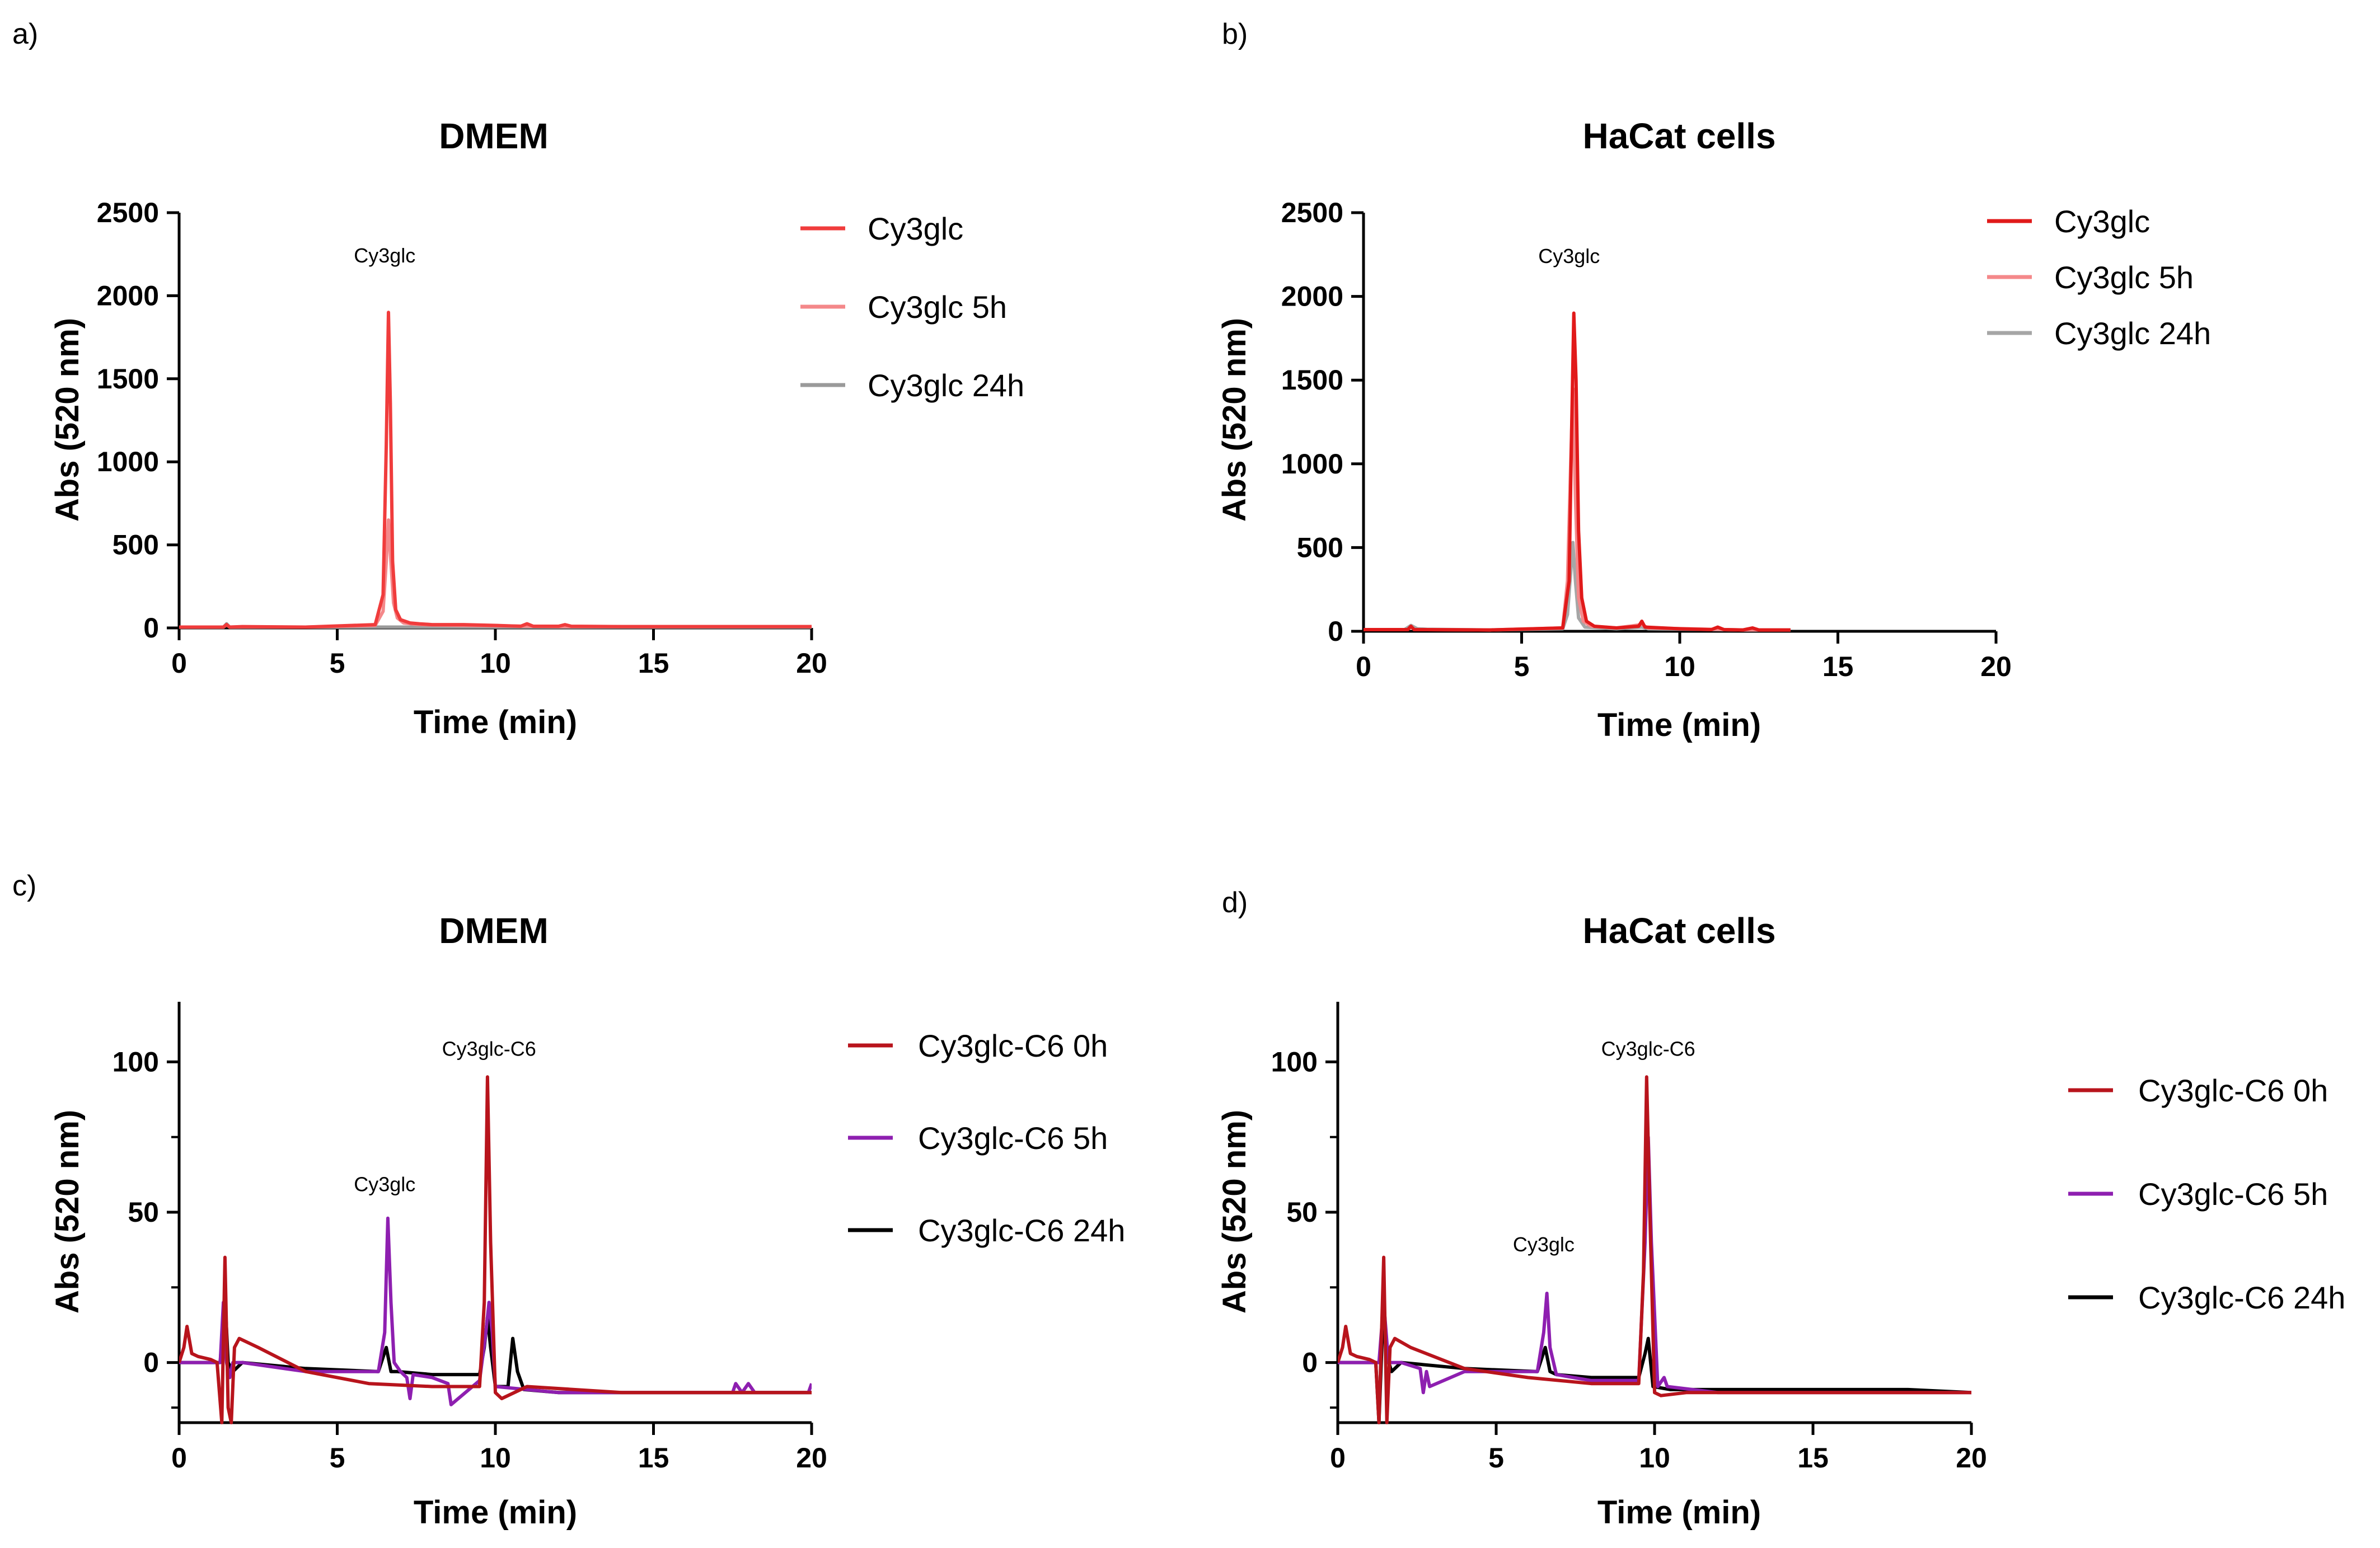 The image size is (2380, 1548). What do you see at coordinates (24, 886) in the screenshot?
I see `panel-label: c)` at bounding box center [24, 886].